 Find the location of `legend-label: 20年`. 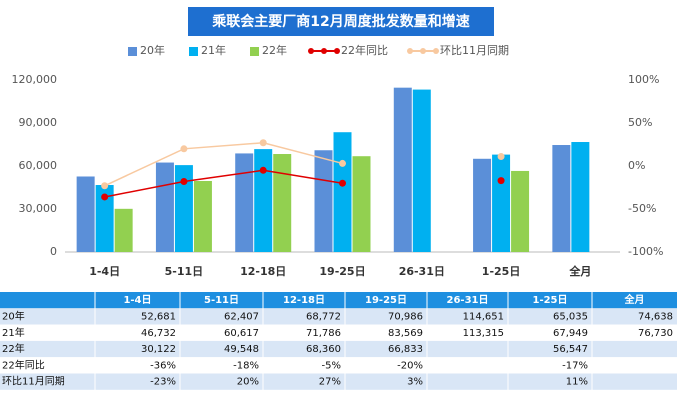

legend-label: 20年 is located at coordinates (152, 50).